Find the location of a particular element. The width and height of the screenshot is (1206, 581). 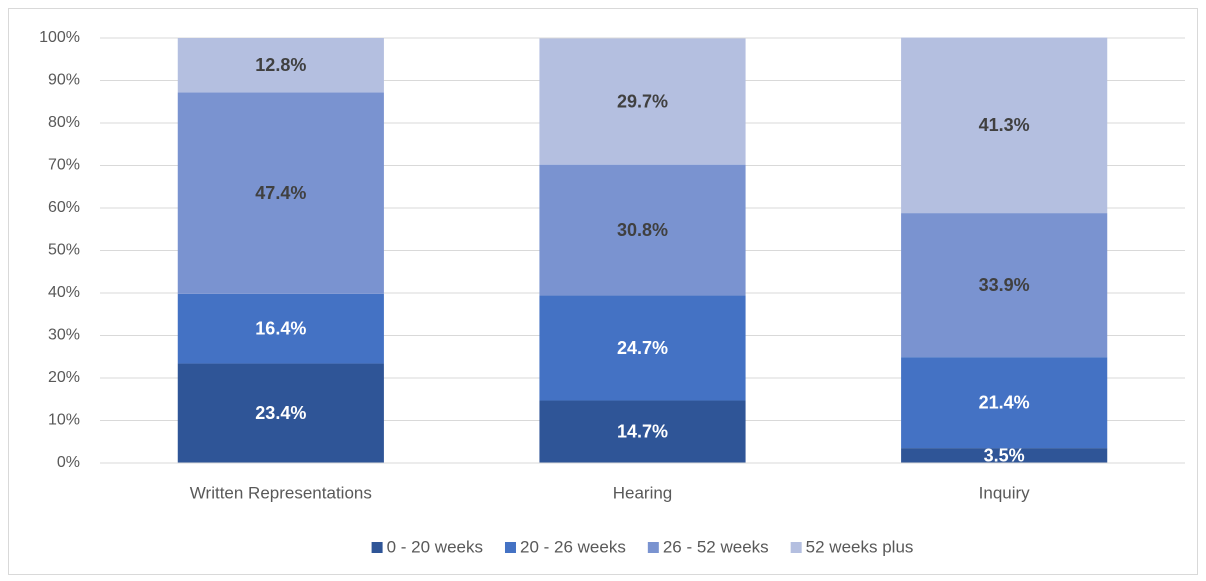

legend-label: 26 - 52 weeks is located at coordinates (716, 546).